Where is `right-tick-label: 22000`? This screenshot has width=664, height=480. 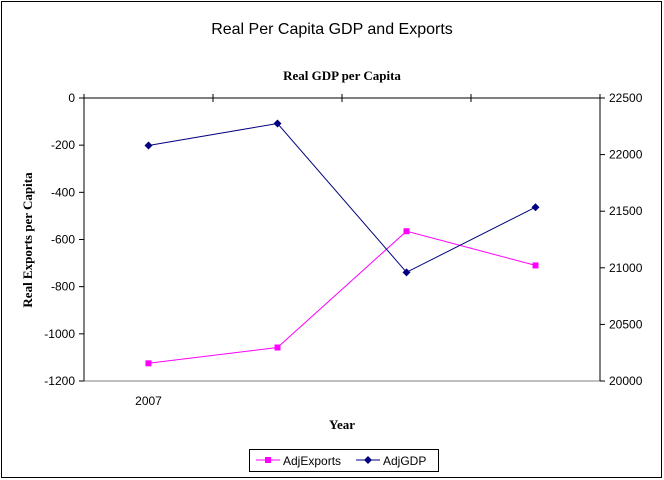 right-tick-label: 22000 is located at coordinates (626, 155).